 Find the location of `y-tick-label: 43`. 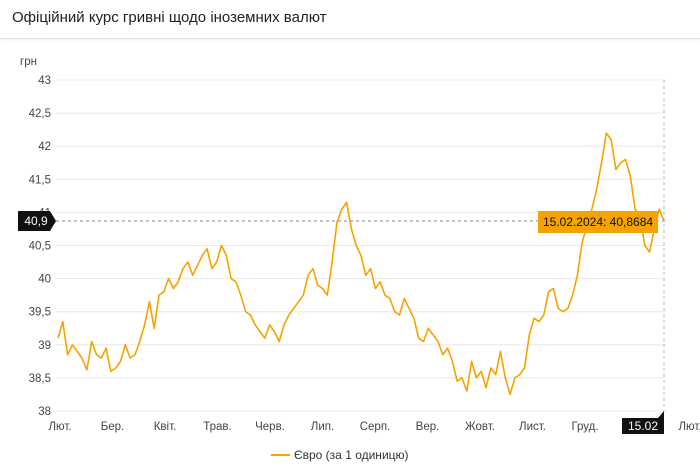

y-tick-label: 43 is located at coordinates (44, 81).